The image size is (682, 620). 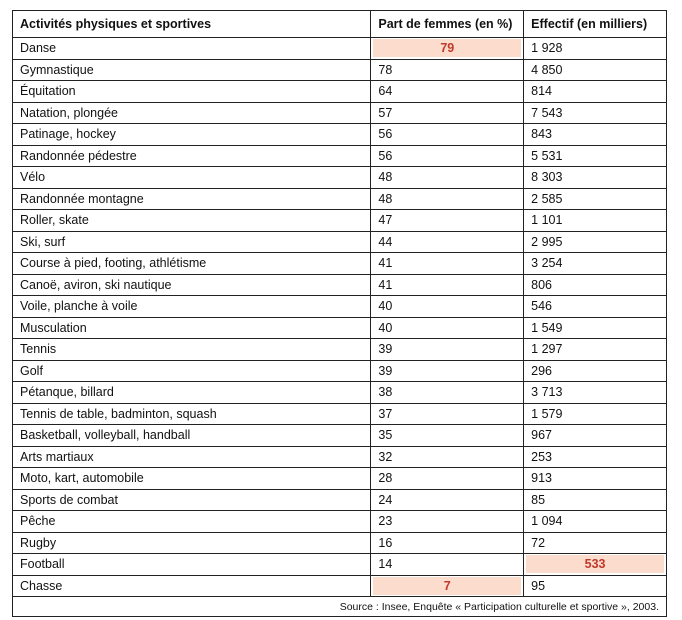 I want to click on table-cell: Roller, skate, so click(x=191, y=220).